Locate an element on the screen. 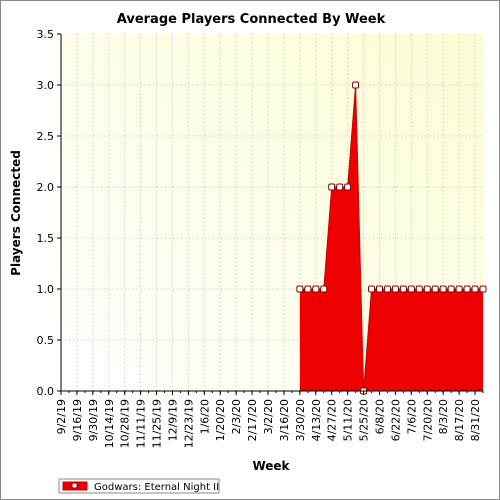  chart-title: Average Players Connected By Week is located at coordinates (251, 19).